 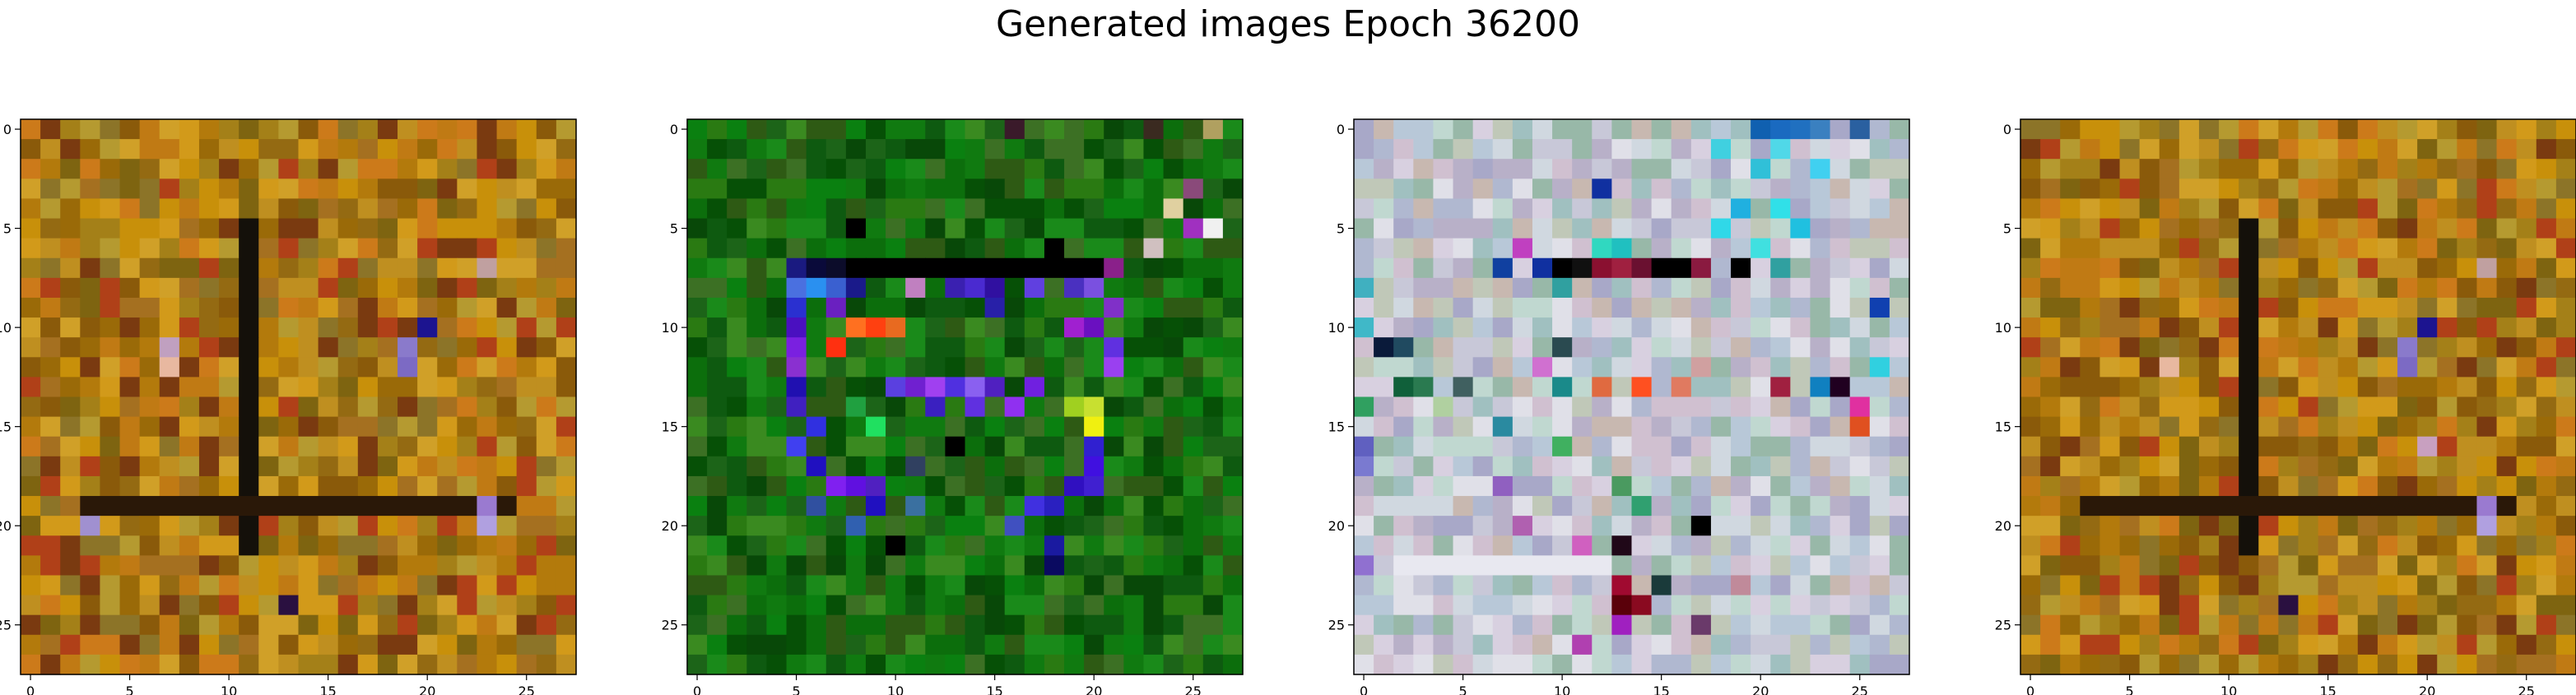 I want to click on figure-title: Generated images Epoch 36200, so click(x=1288, y=24).